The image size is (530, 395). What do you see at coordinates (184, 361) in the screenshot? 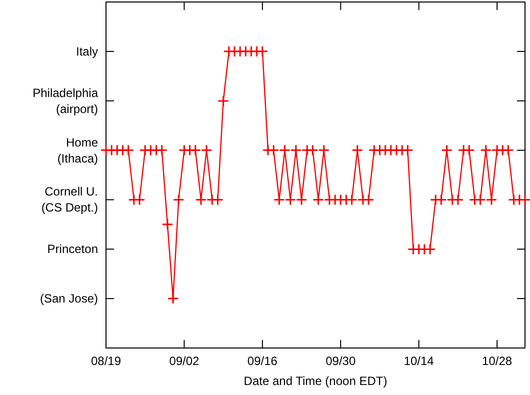
I see `x-tick-label: 09/02` at bounding box center [184, 361].